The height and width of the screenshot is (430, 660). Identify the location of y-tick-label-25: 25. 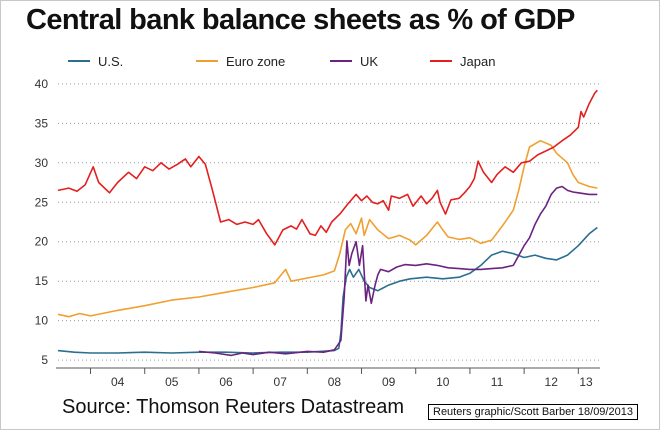
(42, 202).